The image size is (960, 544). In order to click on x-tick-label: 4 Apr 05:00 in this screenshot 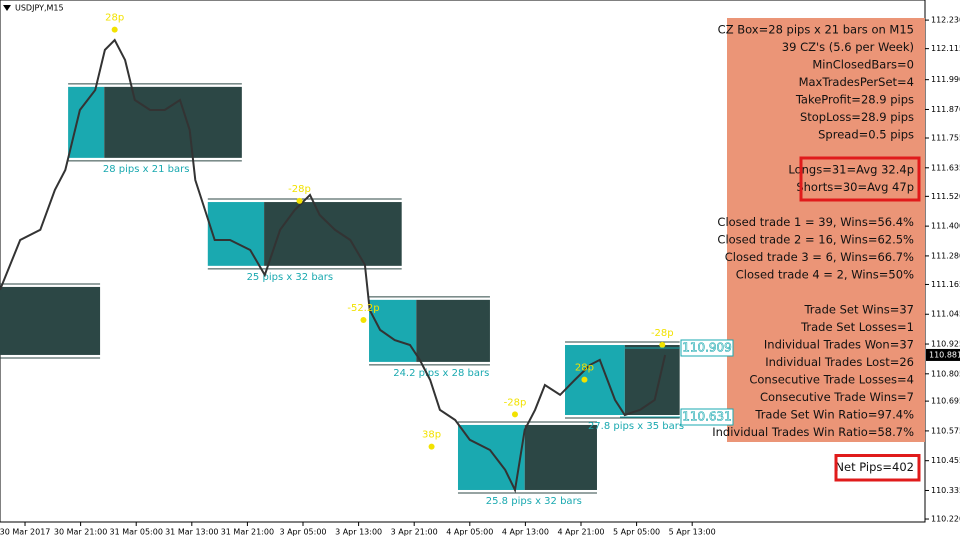, I will do `click(469, 532)`.